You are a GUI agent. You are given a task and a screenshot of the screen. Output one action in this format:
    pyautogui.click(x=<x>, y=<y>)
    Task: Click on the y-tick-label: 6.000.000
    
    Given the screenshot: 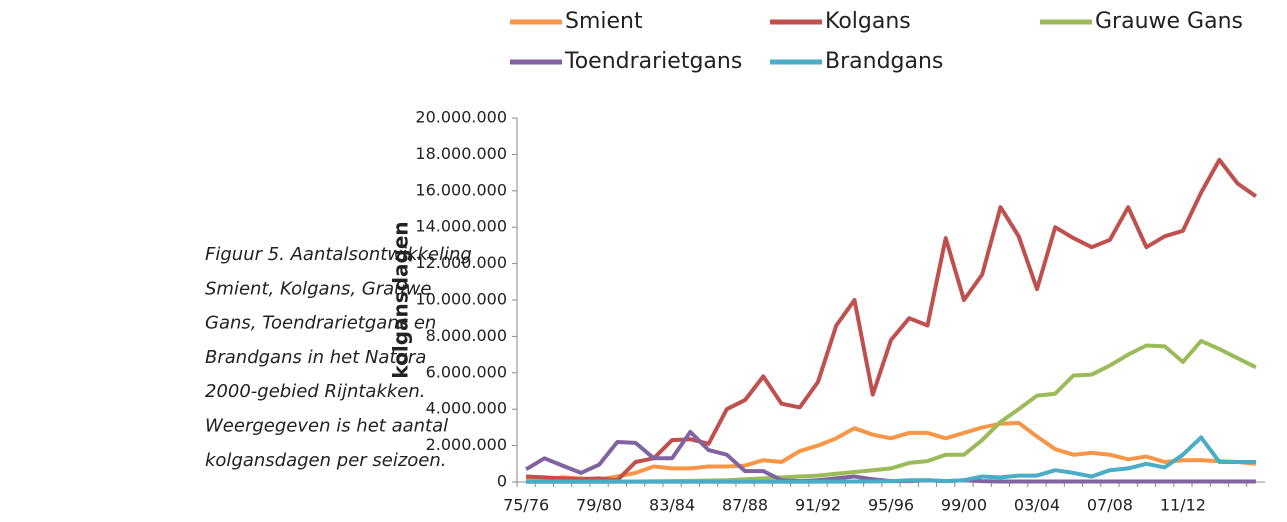 What is the action you would take?
    pyautogui.click(x=466, y=371)
    